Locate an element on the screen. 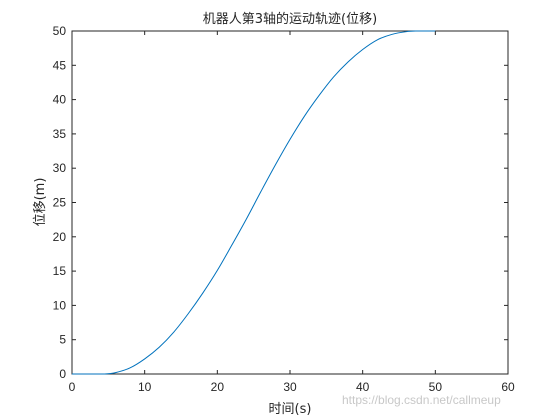 The width and height of the screenshot is (560, 420). y-tick-label: 45 is located at coordinates (60, 65).